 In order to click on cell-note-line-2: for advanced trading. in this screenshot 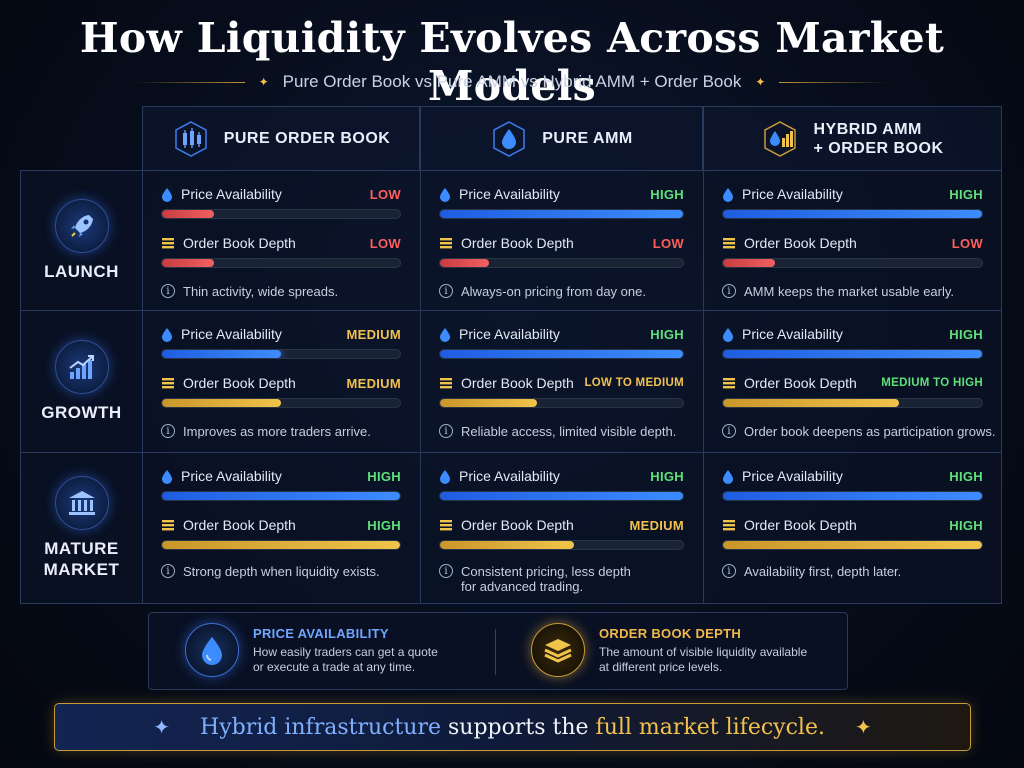, I will do `click(522, 586)`.